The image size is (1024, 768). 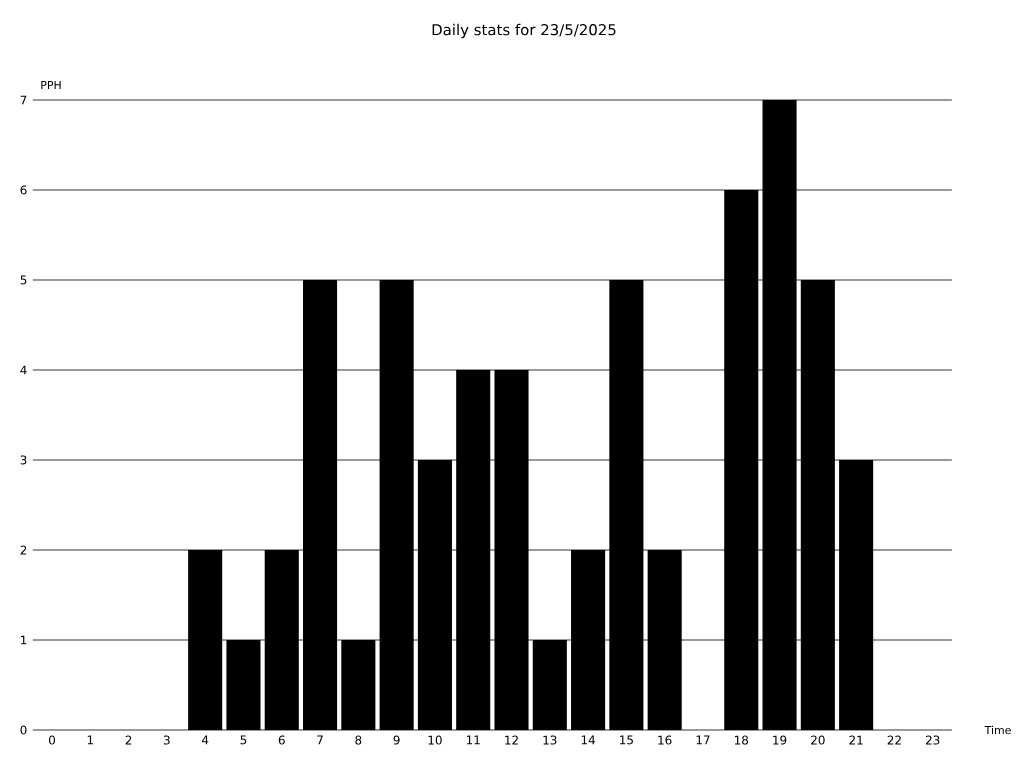 What do you see at coordinates (320, 740) in the screenshot?
I see `x-tick-label: 7` at bounding box center [320, 740].